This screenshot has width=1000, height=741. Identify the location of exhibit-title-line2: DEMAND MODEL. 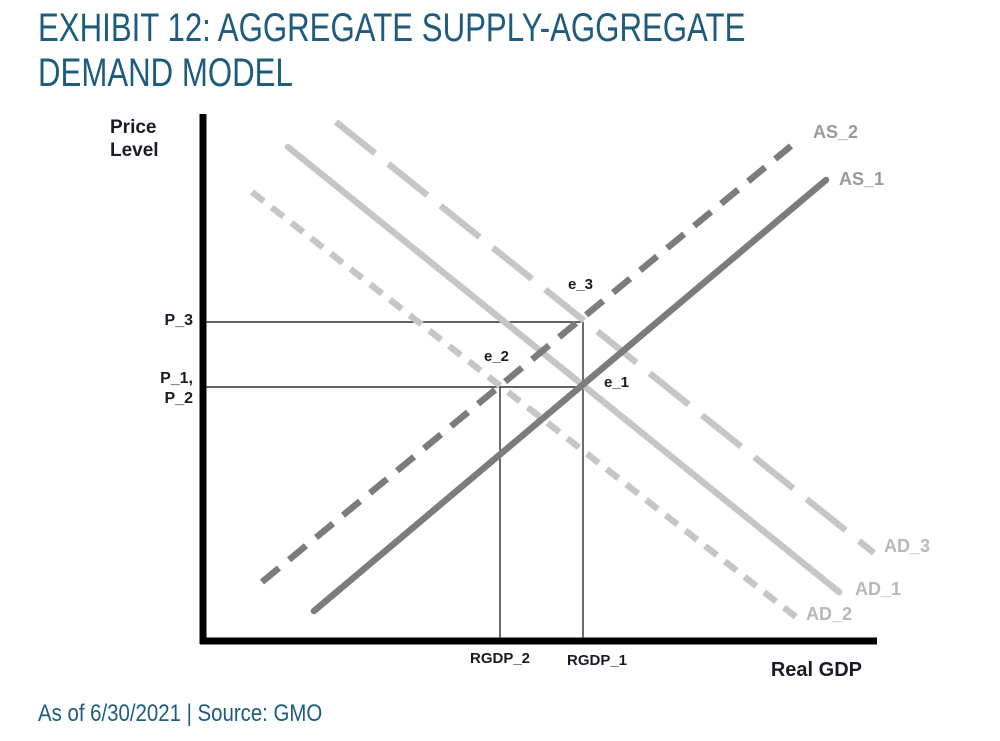
(165, 73).